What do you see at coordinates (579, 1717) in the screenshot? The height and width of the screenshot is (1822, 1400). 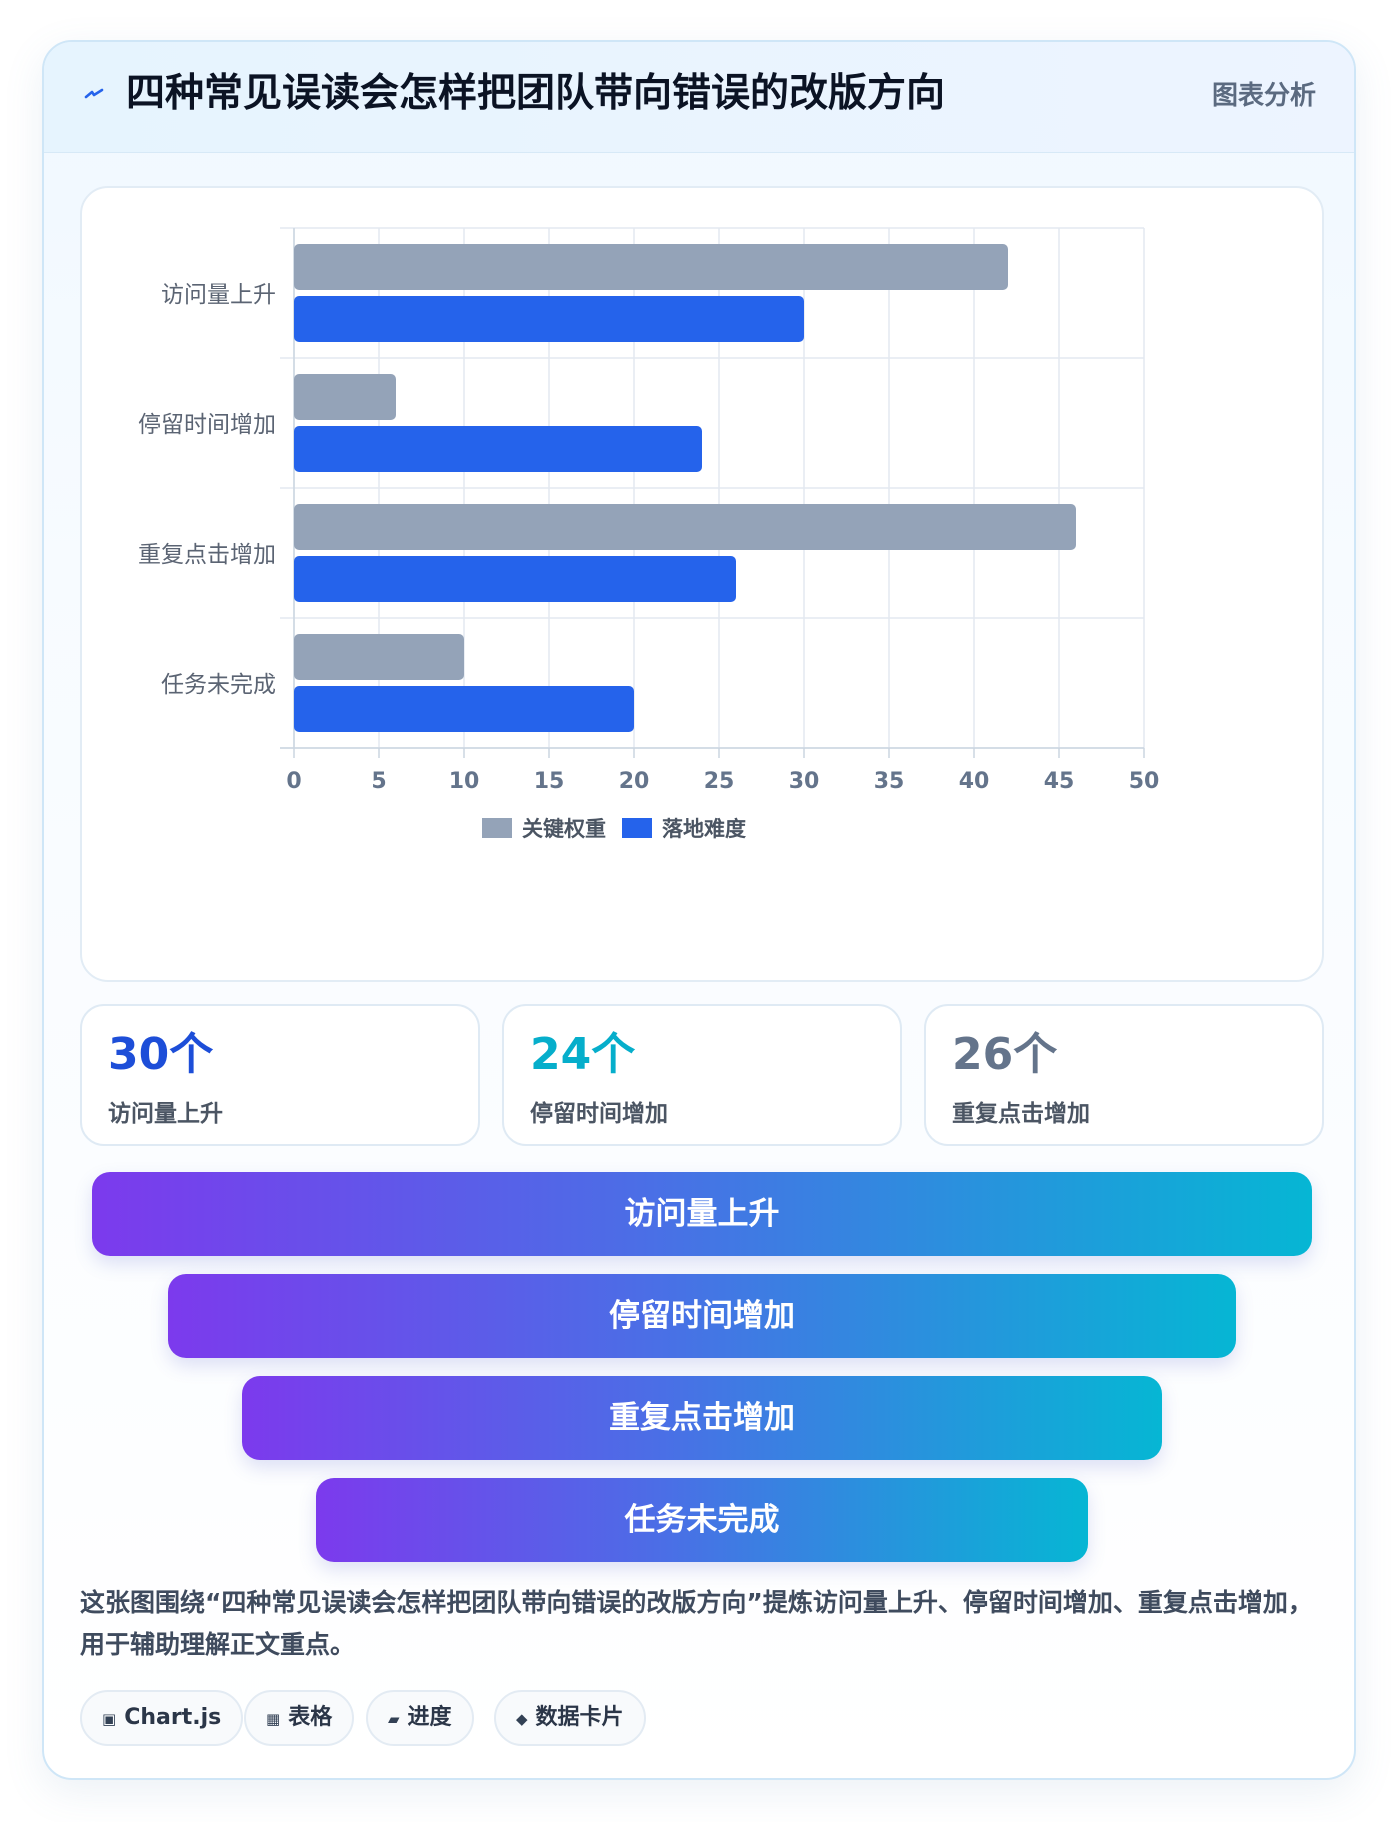 I see `chip-label: 数据卡片` at bounding box center [579, 1717].